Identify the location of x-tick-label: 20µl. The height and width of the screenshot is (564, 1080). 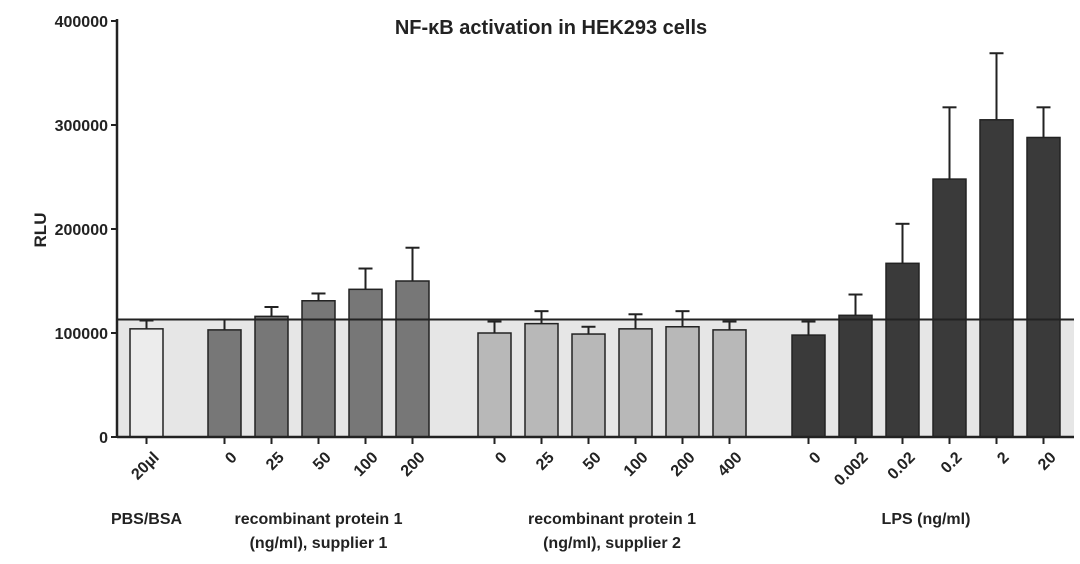
(145, 466).